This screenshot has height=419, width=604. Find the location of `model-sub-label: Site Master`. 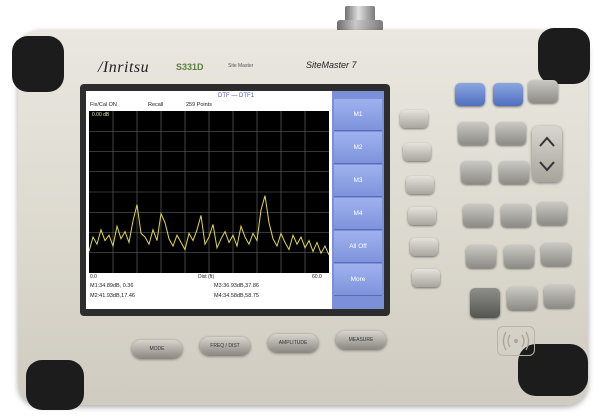

model-sub-label: Site Master is located at coordinates (241, 66).